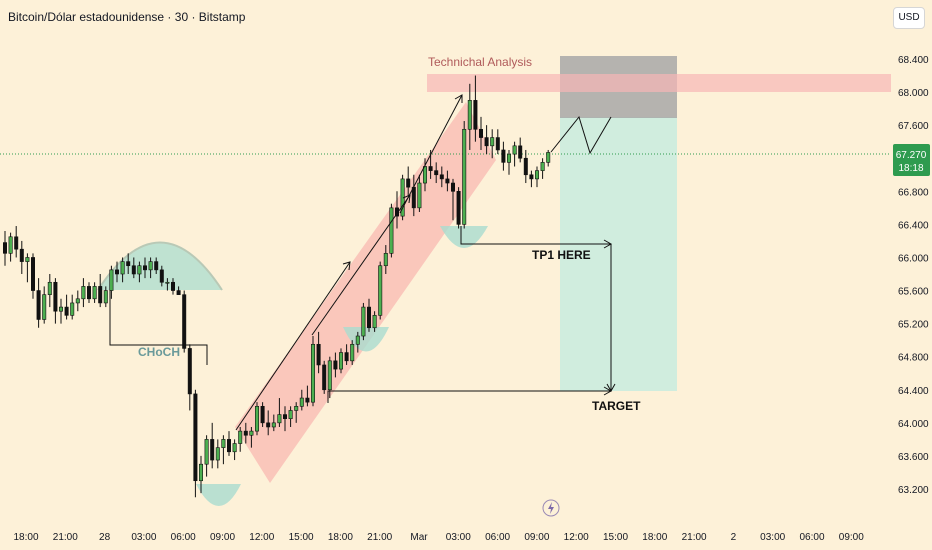 The image size is (932, 550). What do you see at coordinates (561, 255) in the screenshot?
I see `tp1-label: TP1 HERE` at bounding box center [561, 255].